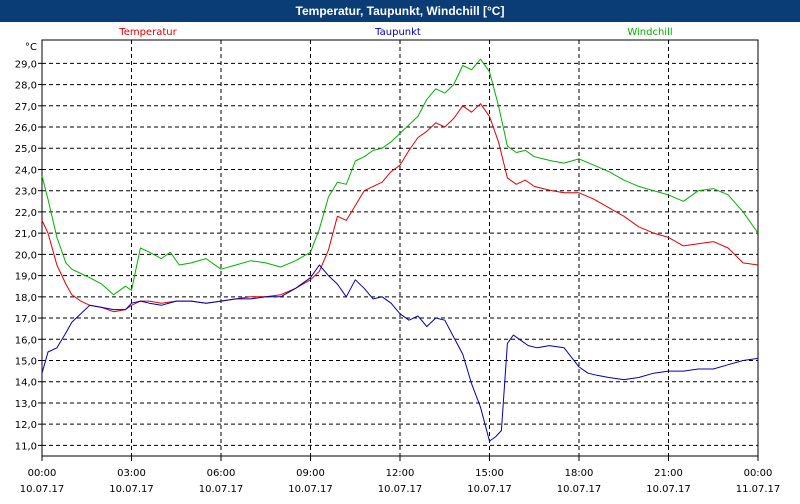  Describe the element at coordinates (668, 473) in the screenshot. I see `x-tick-time-label: 21:00` at that location.